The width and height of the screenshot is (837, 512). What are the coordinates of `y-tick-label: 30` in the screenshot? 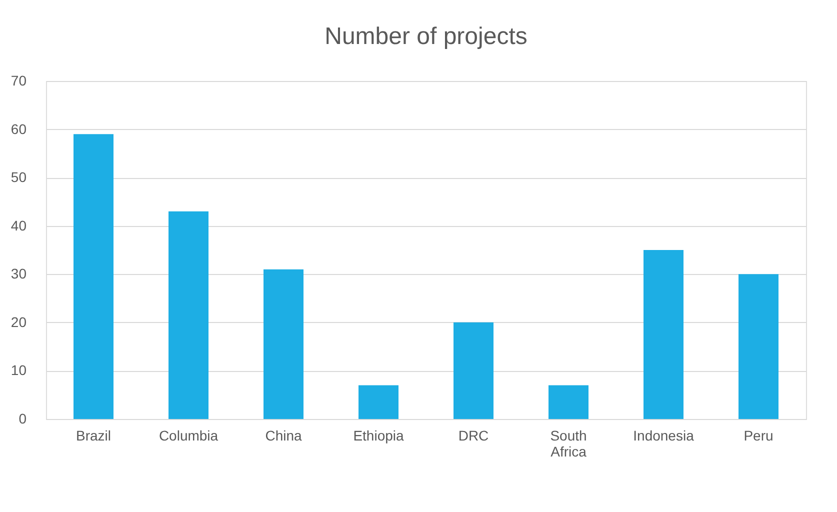 It's located at (18, 274).